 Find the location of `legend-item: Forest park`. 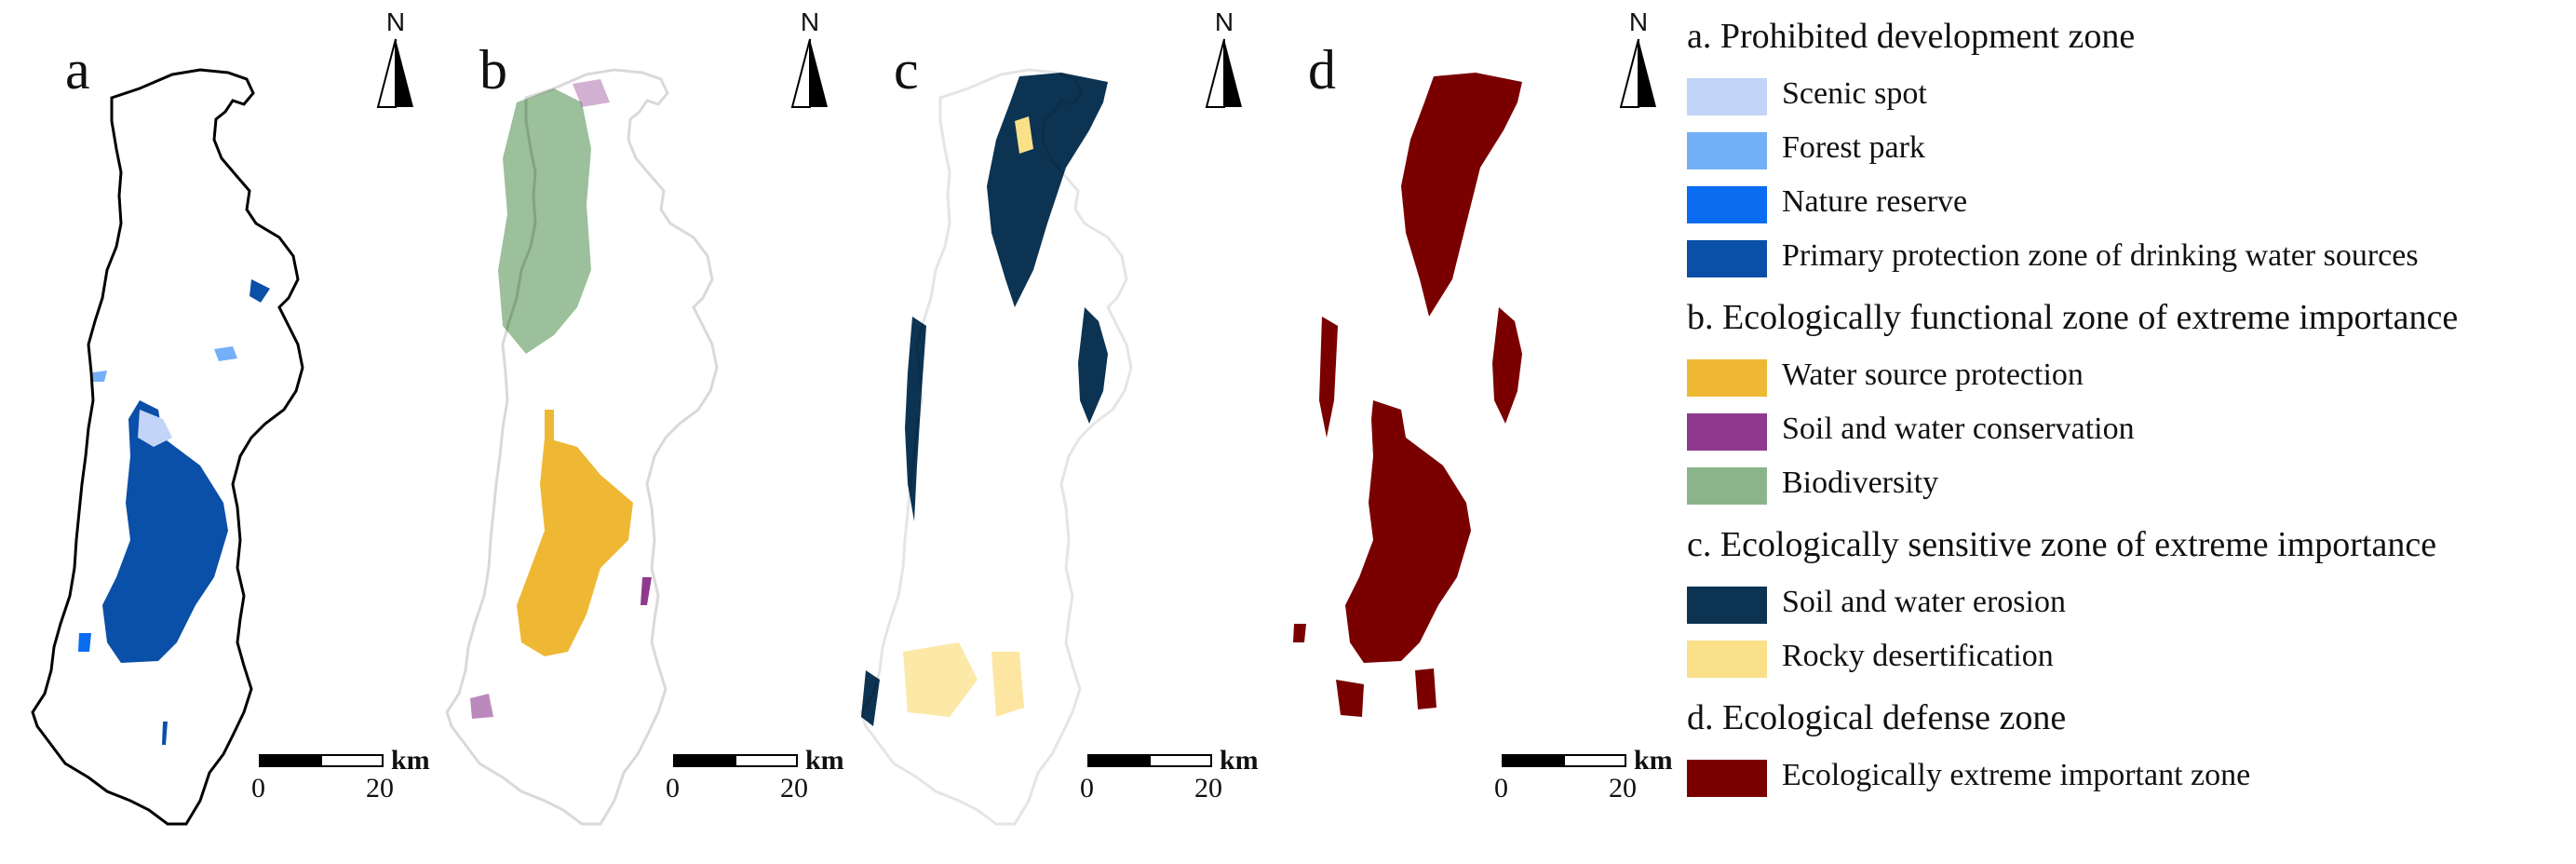

legend-item: Forest park is located at coordinates (2129, 152).